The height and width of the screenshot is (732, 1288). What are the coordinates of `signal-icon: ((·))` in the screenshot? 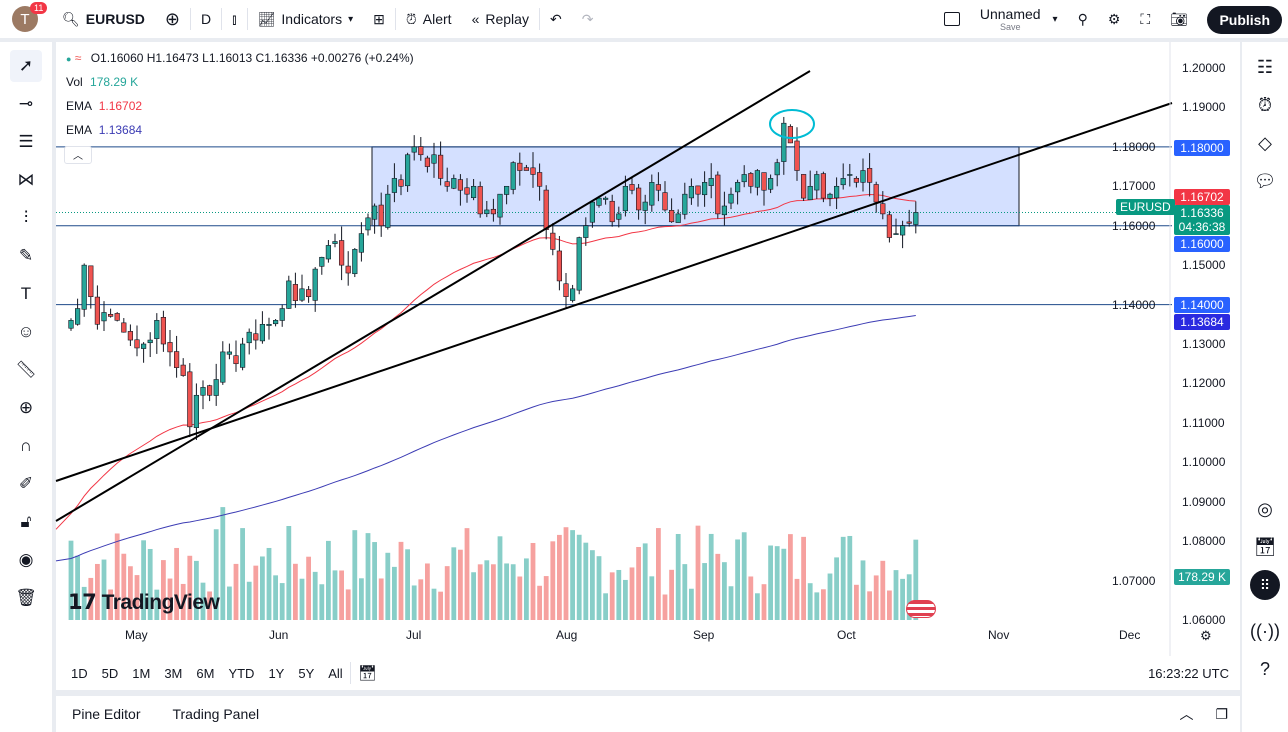 It's located at (1265, 630).